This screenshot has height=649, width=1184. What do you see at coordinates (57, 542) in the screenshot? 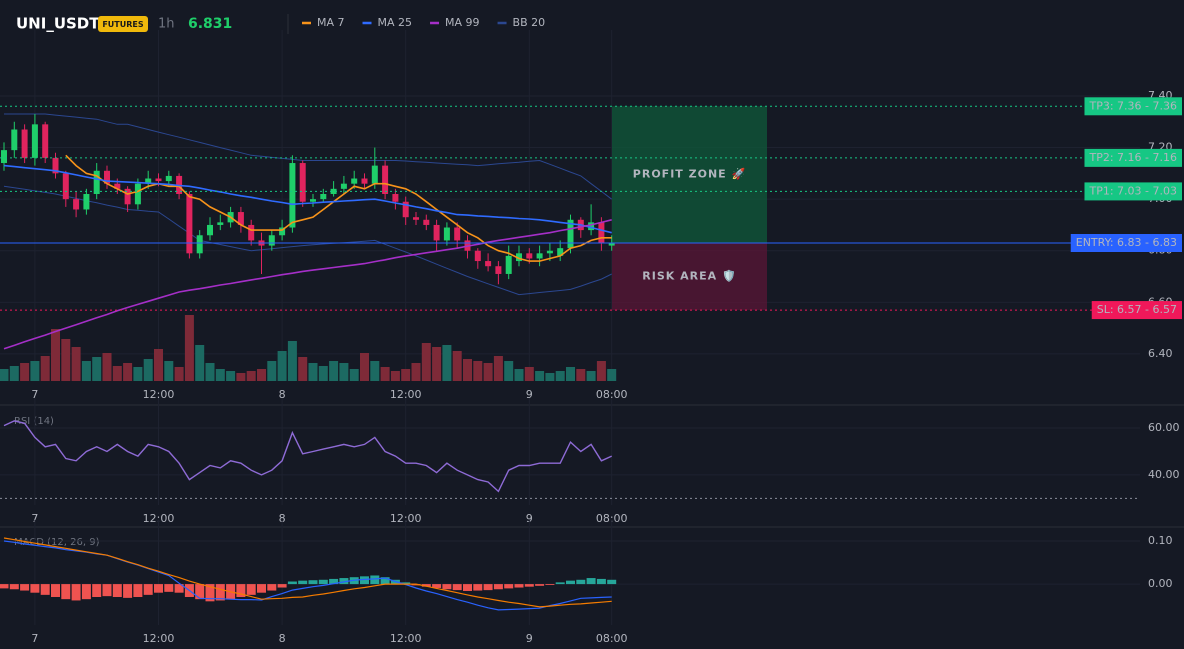
I see `macd-title: MACD (12, 26, 9)` at bounding box center [57, 542].